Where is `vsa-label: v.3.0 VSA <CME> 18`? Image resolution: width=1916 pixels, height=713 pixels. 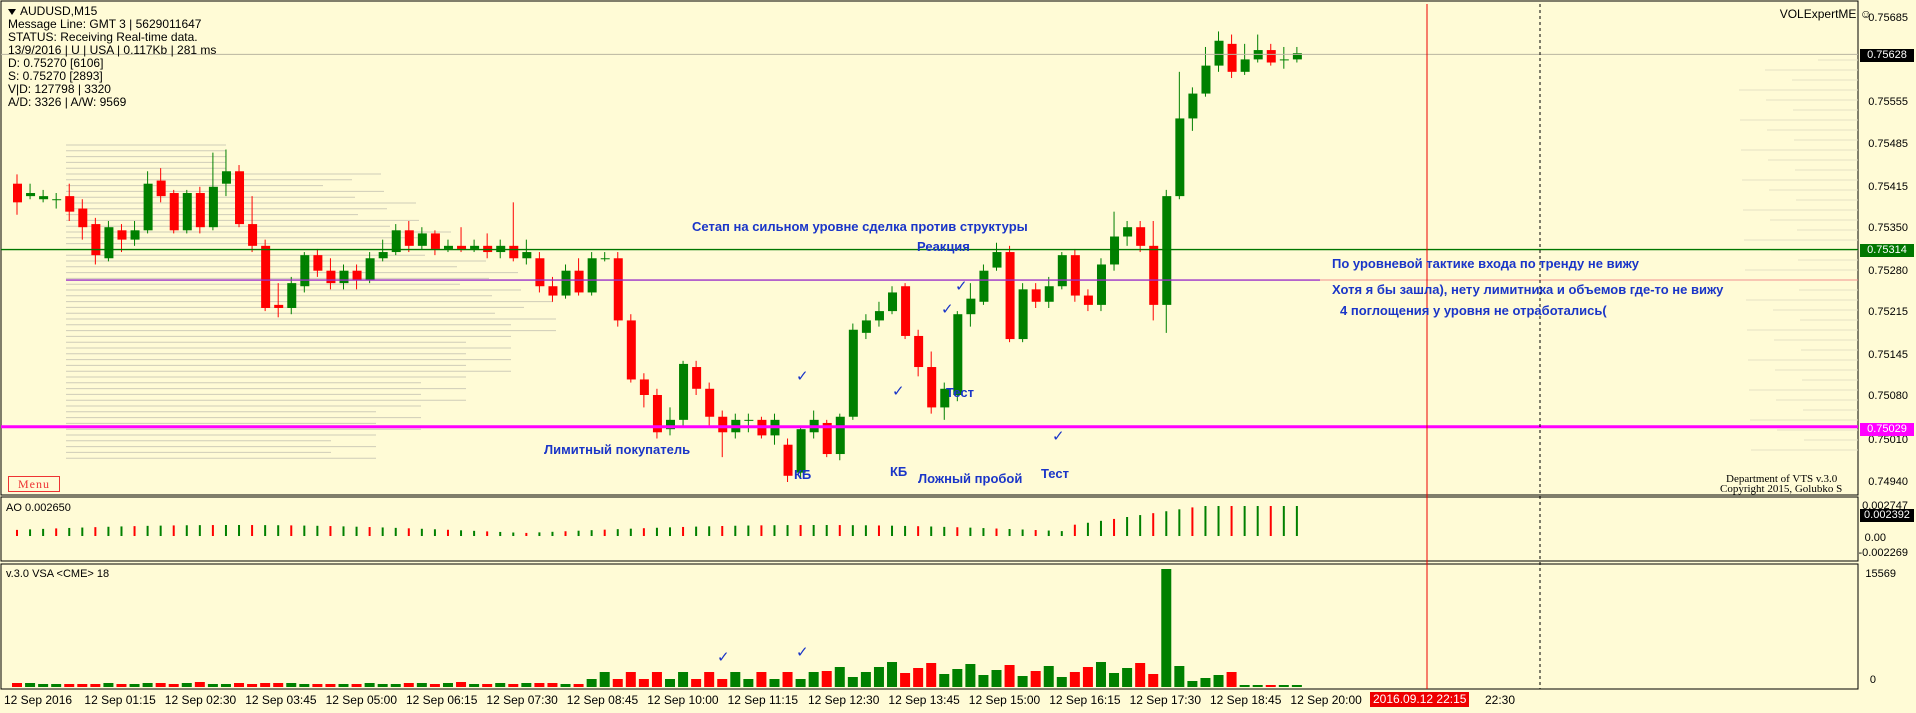
vsa-label: v.3.0 VSA <CME> 18 is located at coordinates (58, 574).